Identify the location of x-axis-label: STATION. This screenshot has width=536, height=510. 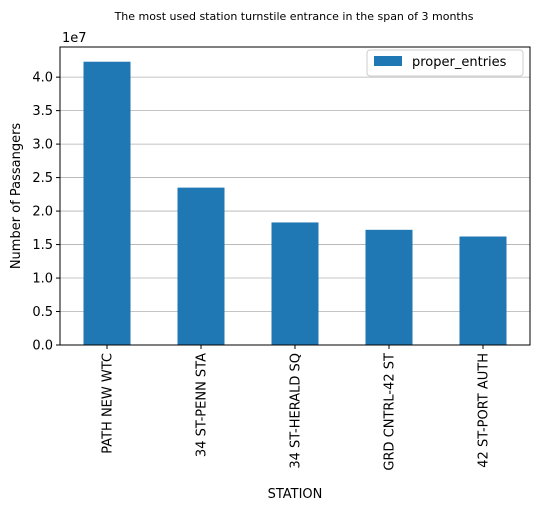
(295, 494).